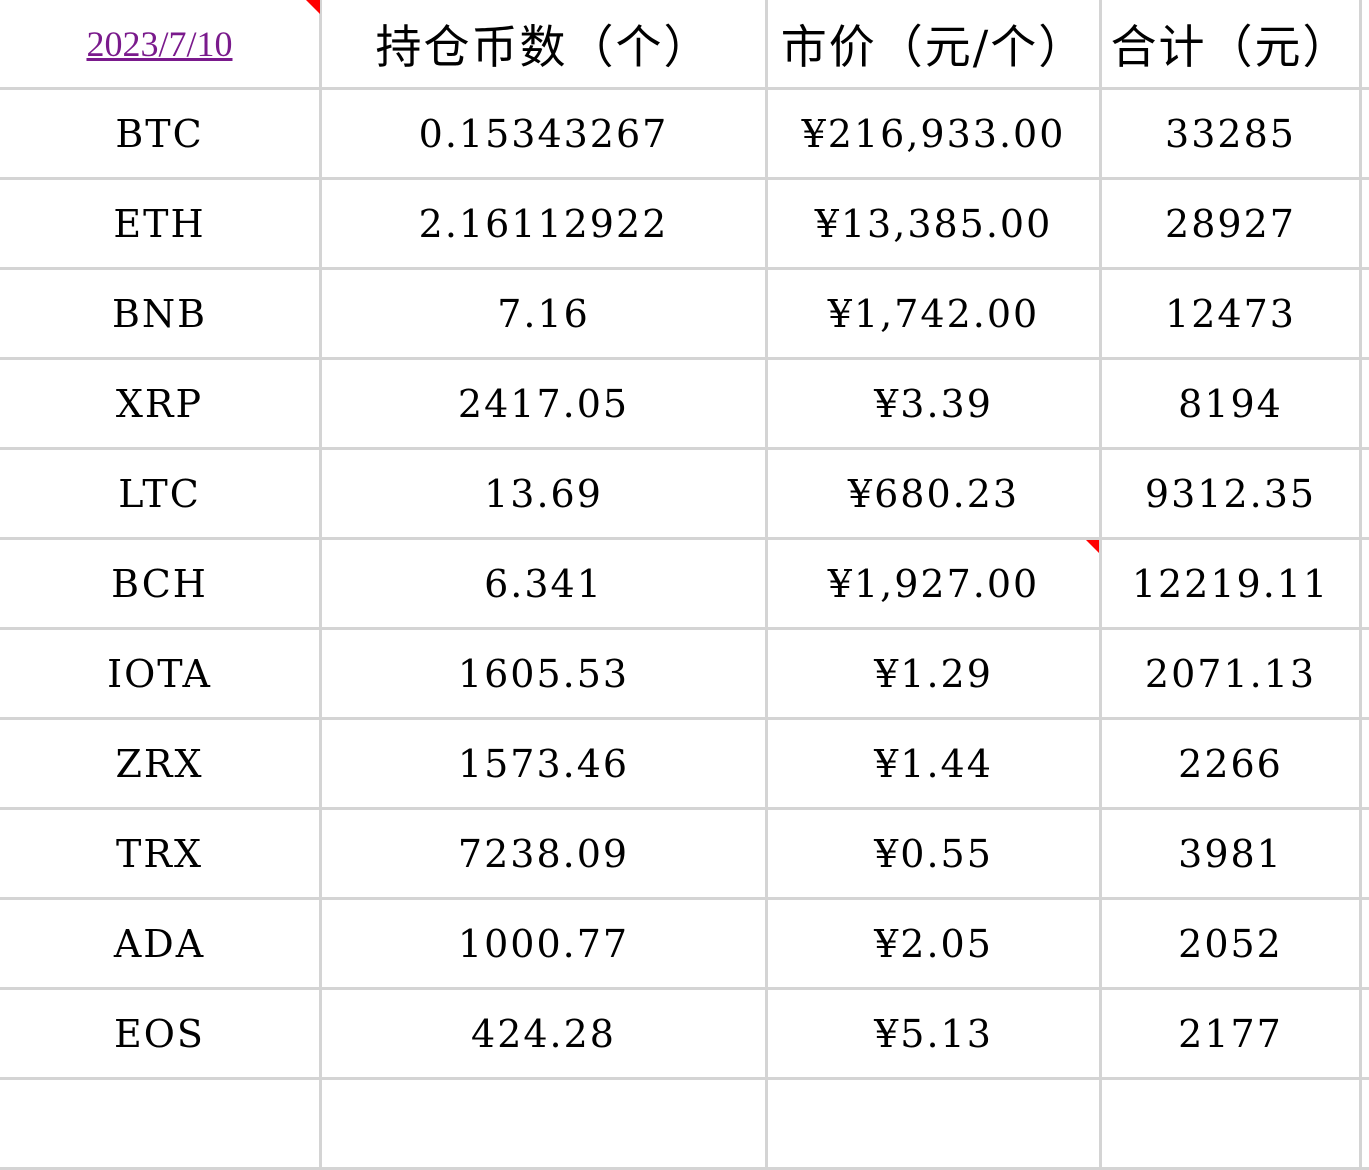  Describe the element at coordinates (1232, 225) in the screenshot. I see `total-cell: 28927` at that location.